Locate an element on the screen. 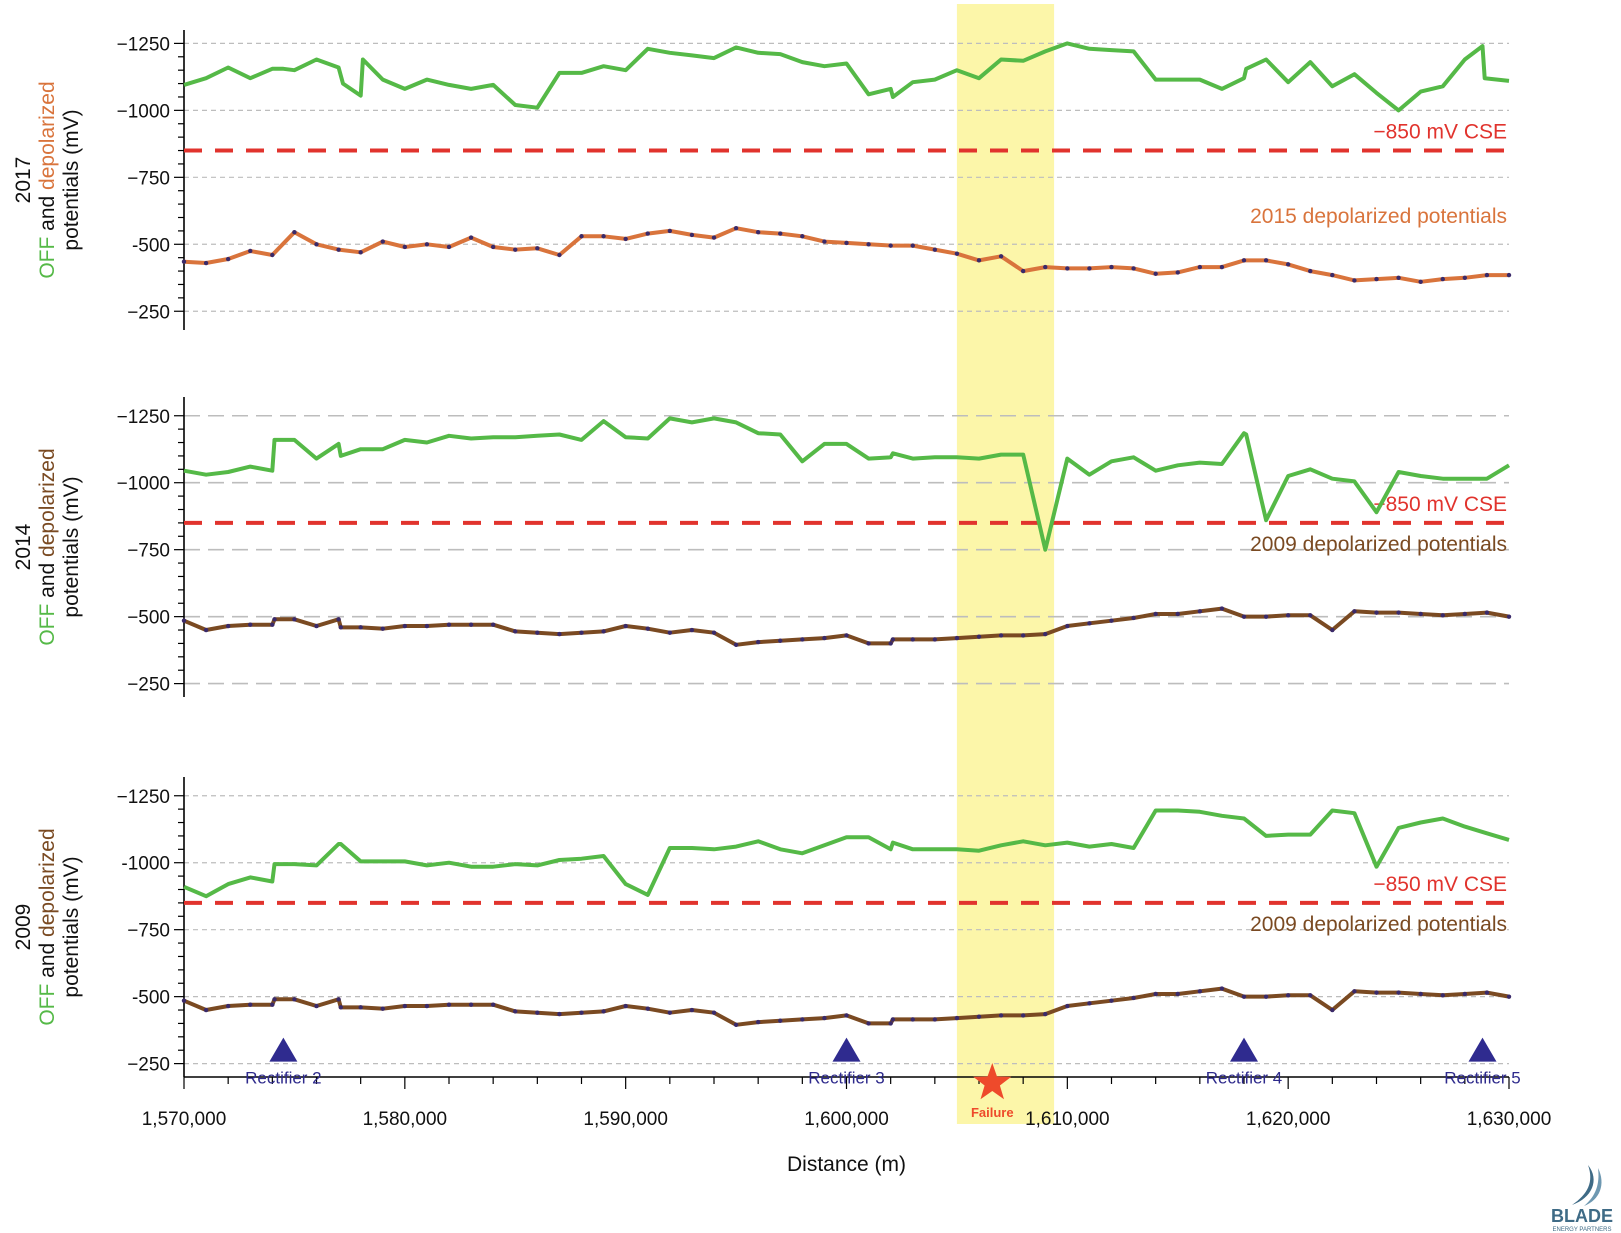 This screenshot has height=1233, width=1621. criterion-label: −850 mV CSE is located at coordinates (1440, 884).